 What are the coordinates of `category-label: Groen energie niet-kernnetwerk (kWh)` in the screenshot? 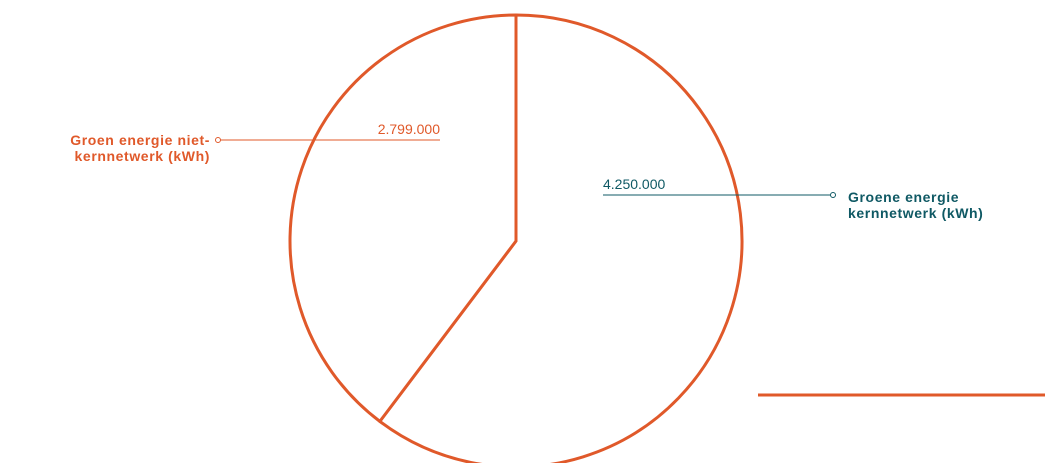 It's located at (140, 148).